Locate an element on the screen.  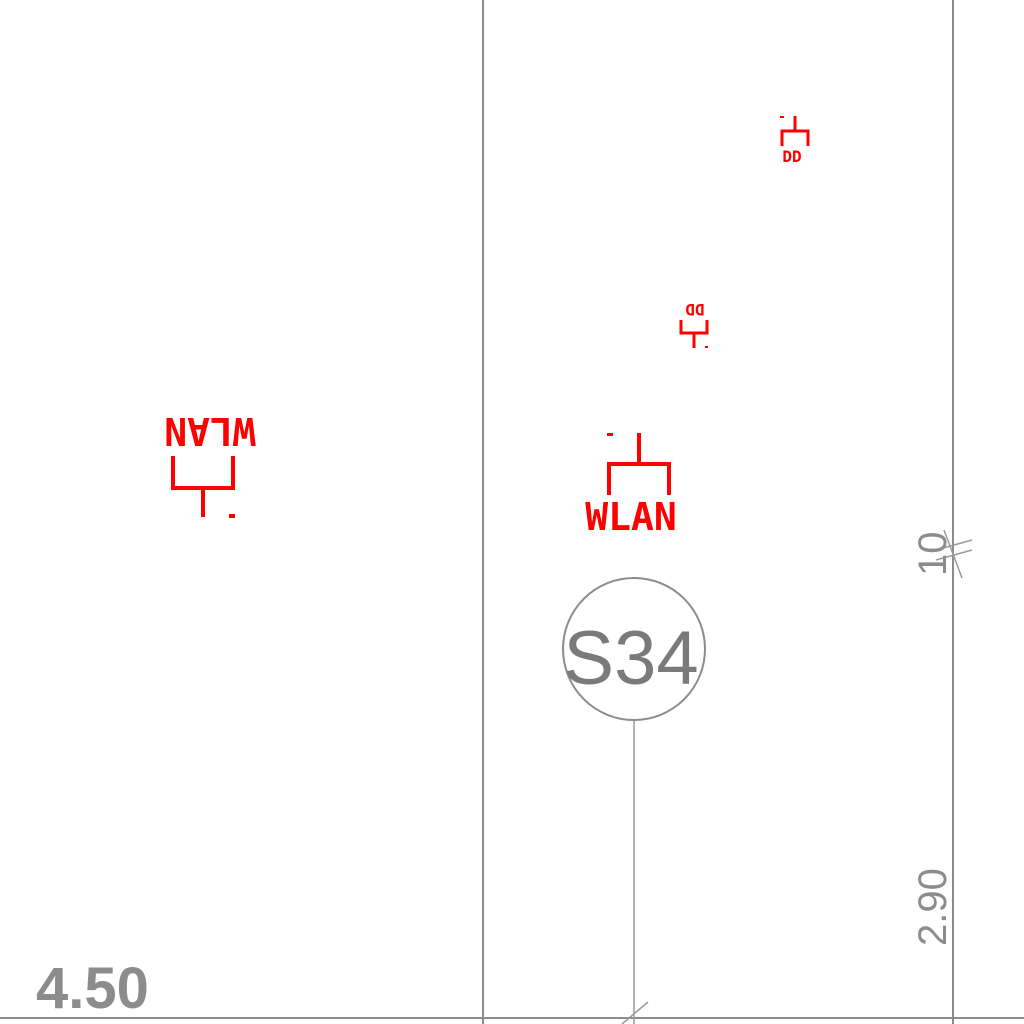
data-outlet-label-inverted: DD is located at coordinates (694, 309).